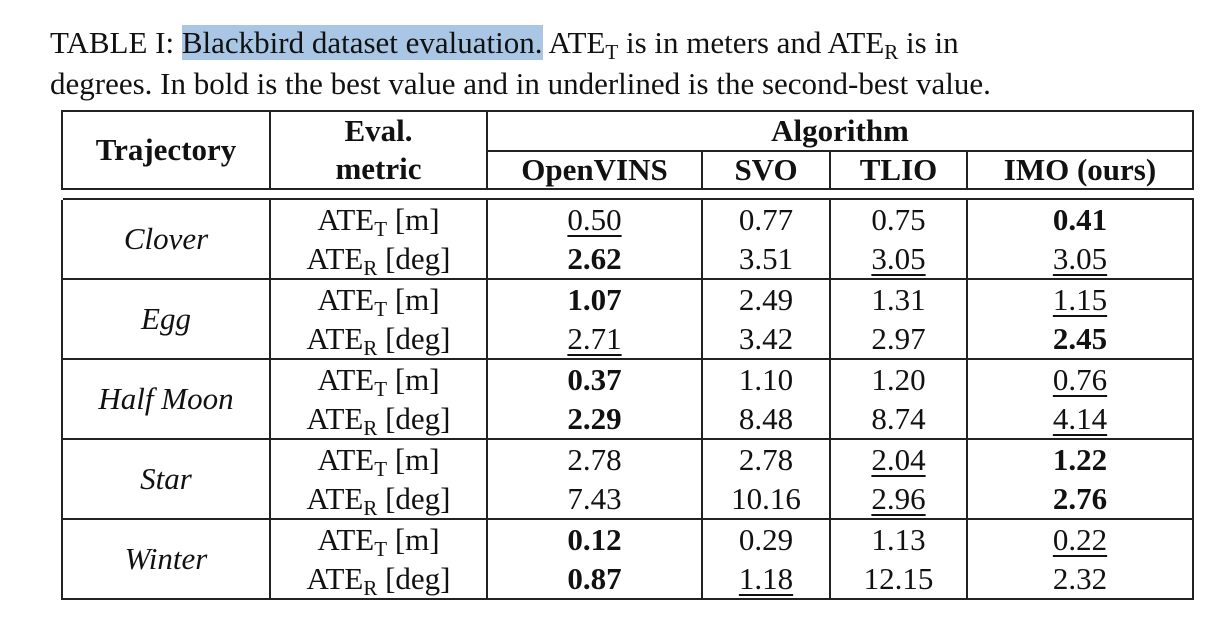 The image size is (1223, 627). I want to click on header-algo-svo: SVO, so click(766, 170).